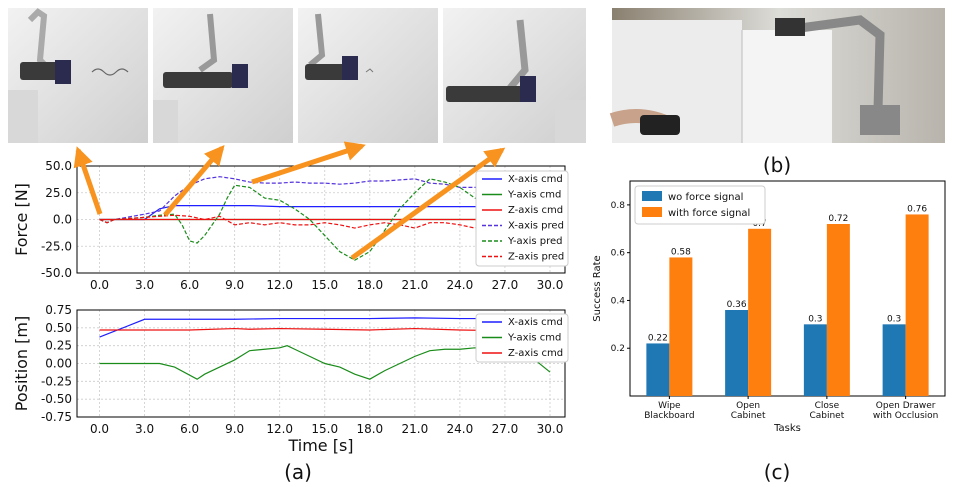 This screenshot has height=487, width=956. What do you see at coordinates (21, 363) in the screenshot?
I see `y-axis-label: Position [m]` at bounding box center [21, 363].